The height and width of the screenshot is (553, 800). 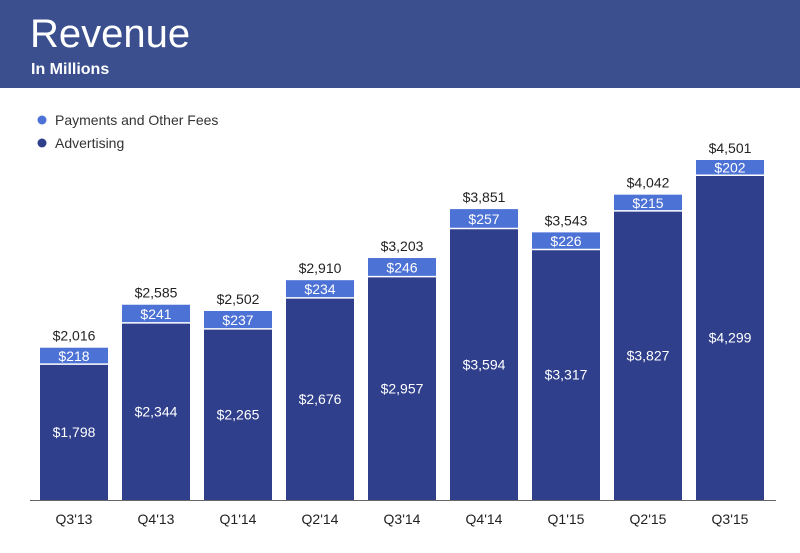 I want to click on advertising-value-label: $2,265, so click(x=238, y=414).